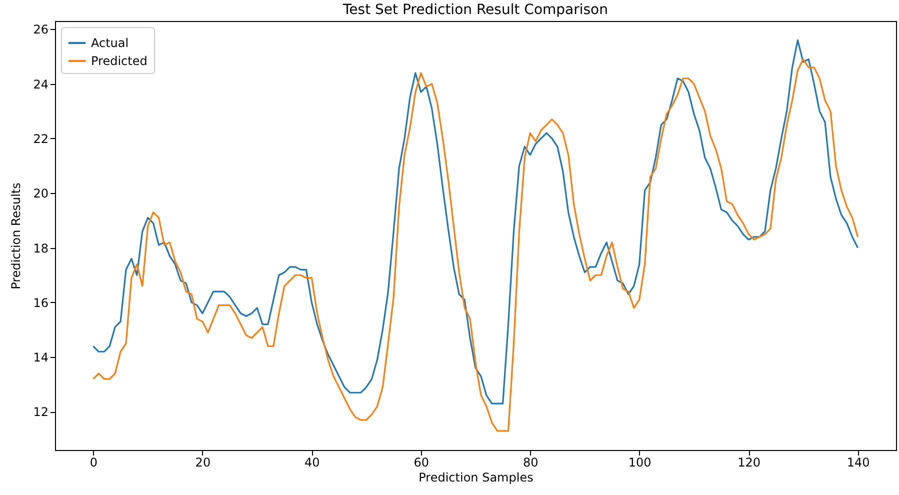  What do you see at coordinates (94, 463) in the screenshot?
I see `x-tick-label: 0` at bounding box center [94, 463].